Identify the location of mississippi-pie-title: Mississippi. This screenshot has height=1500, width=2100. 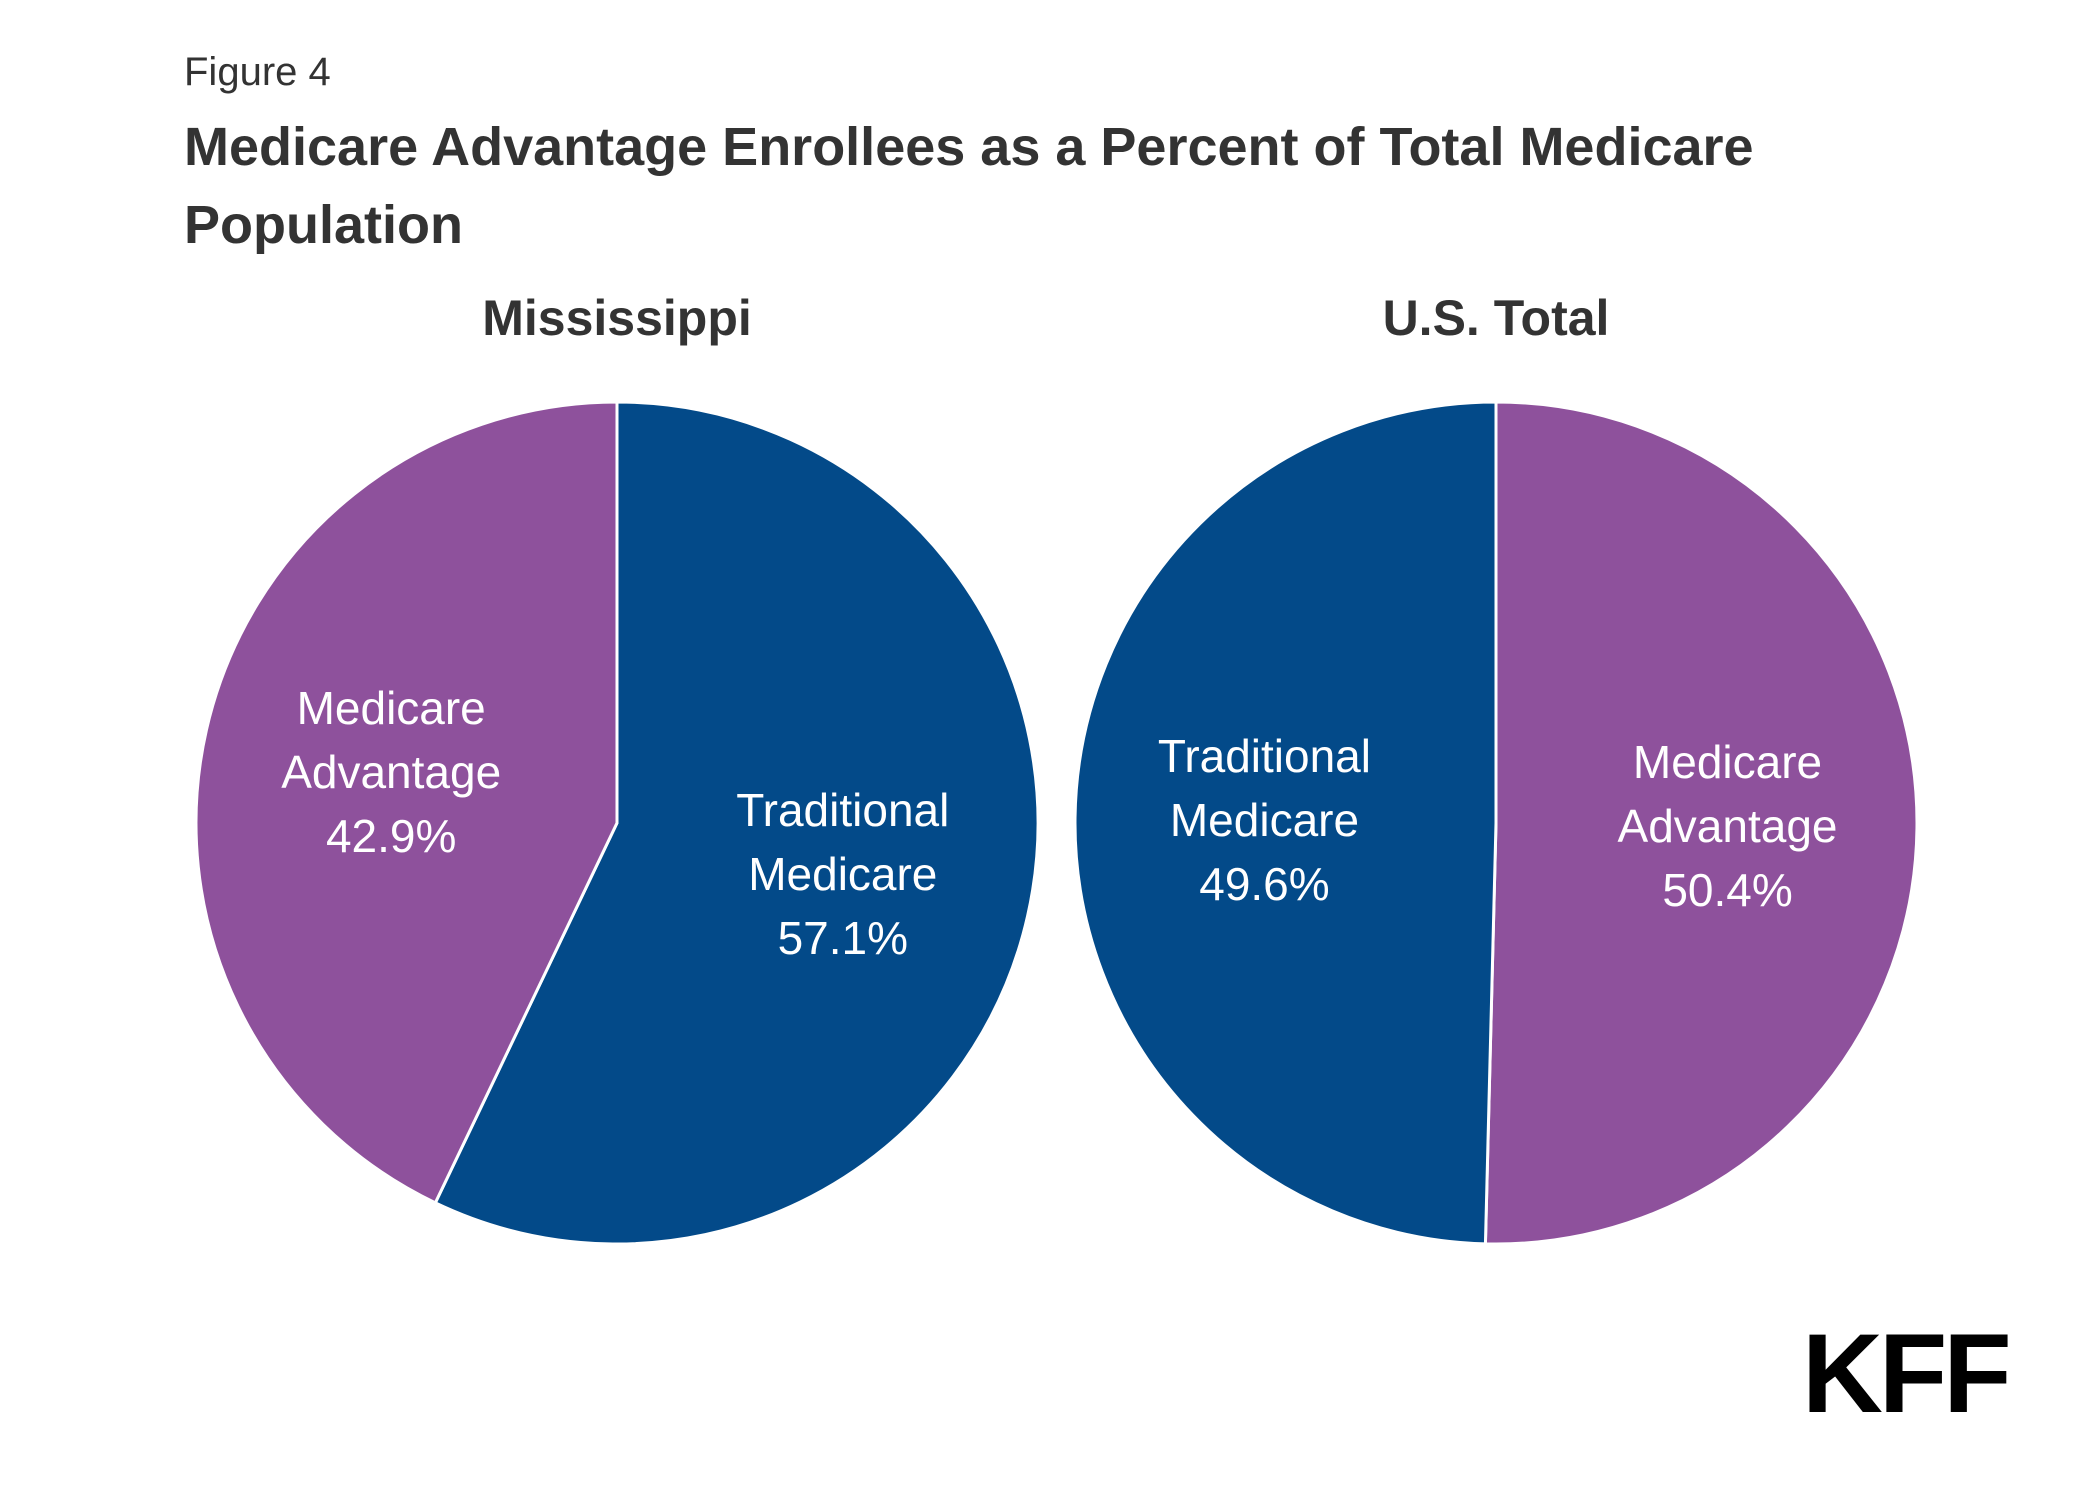
(617, 318).